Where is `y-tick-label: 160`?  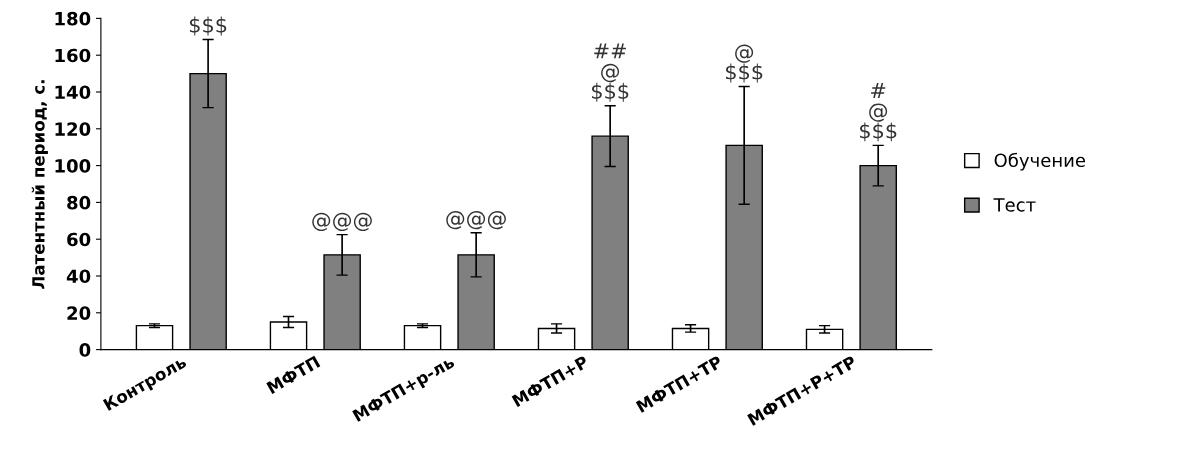 y-tick-label: 160 is located at coordinates (73, 55).